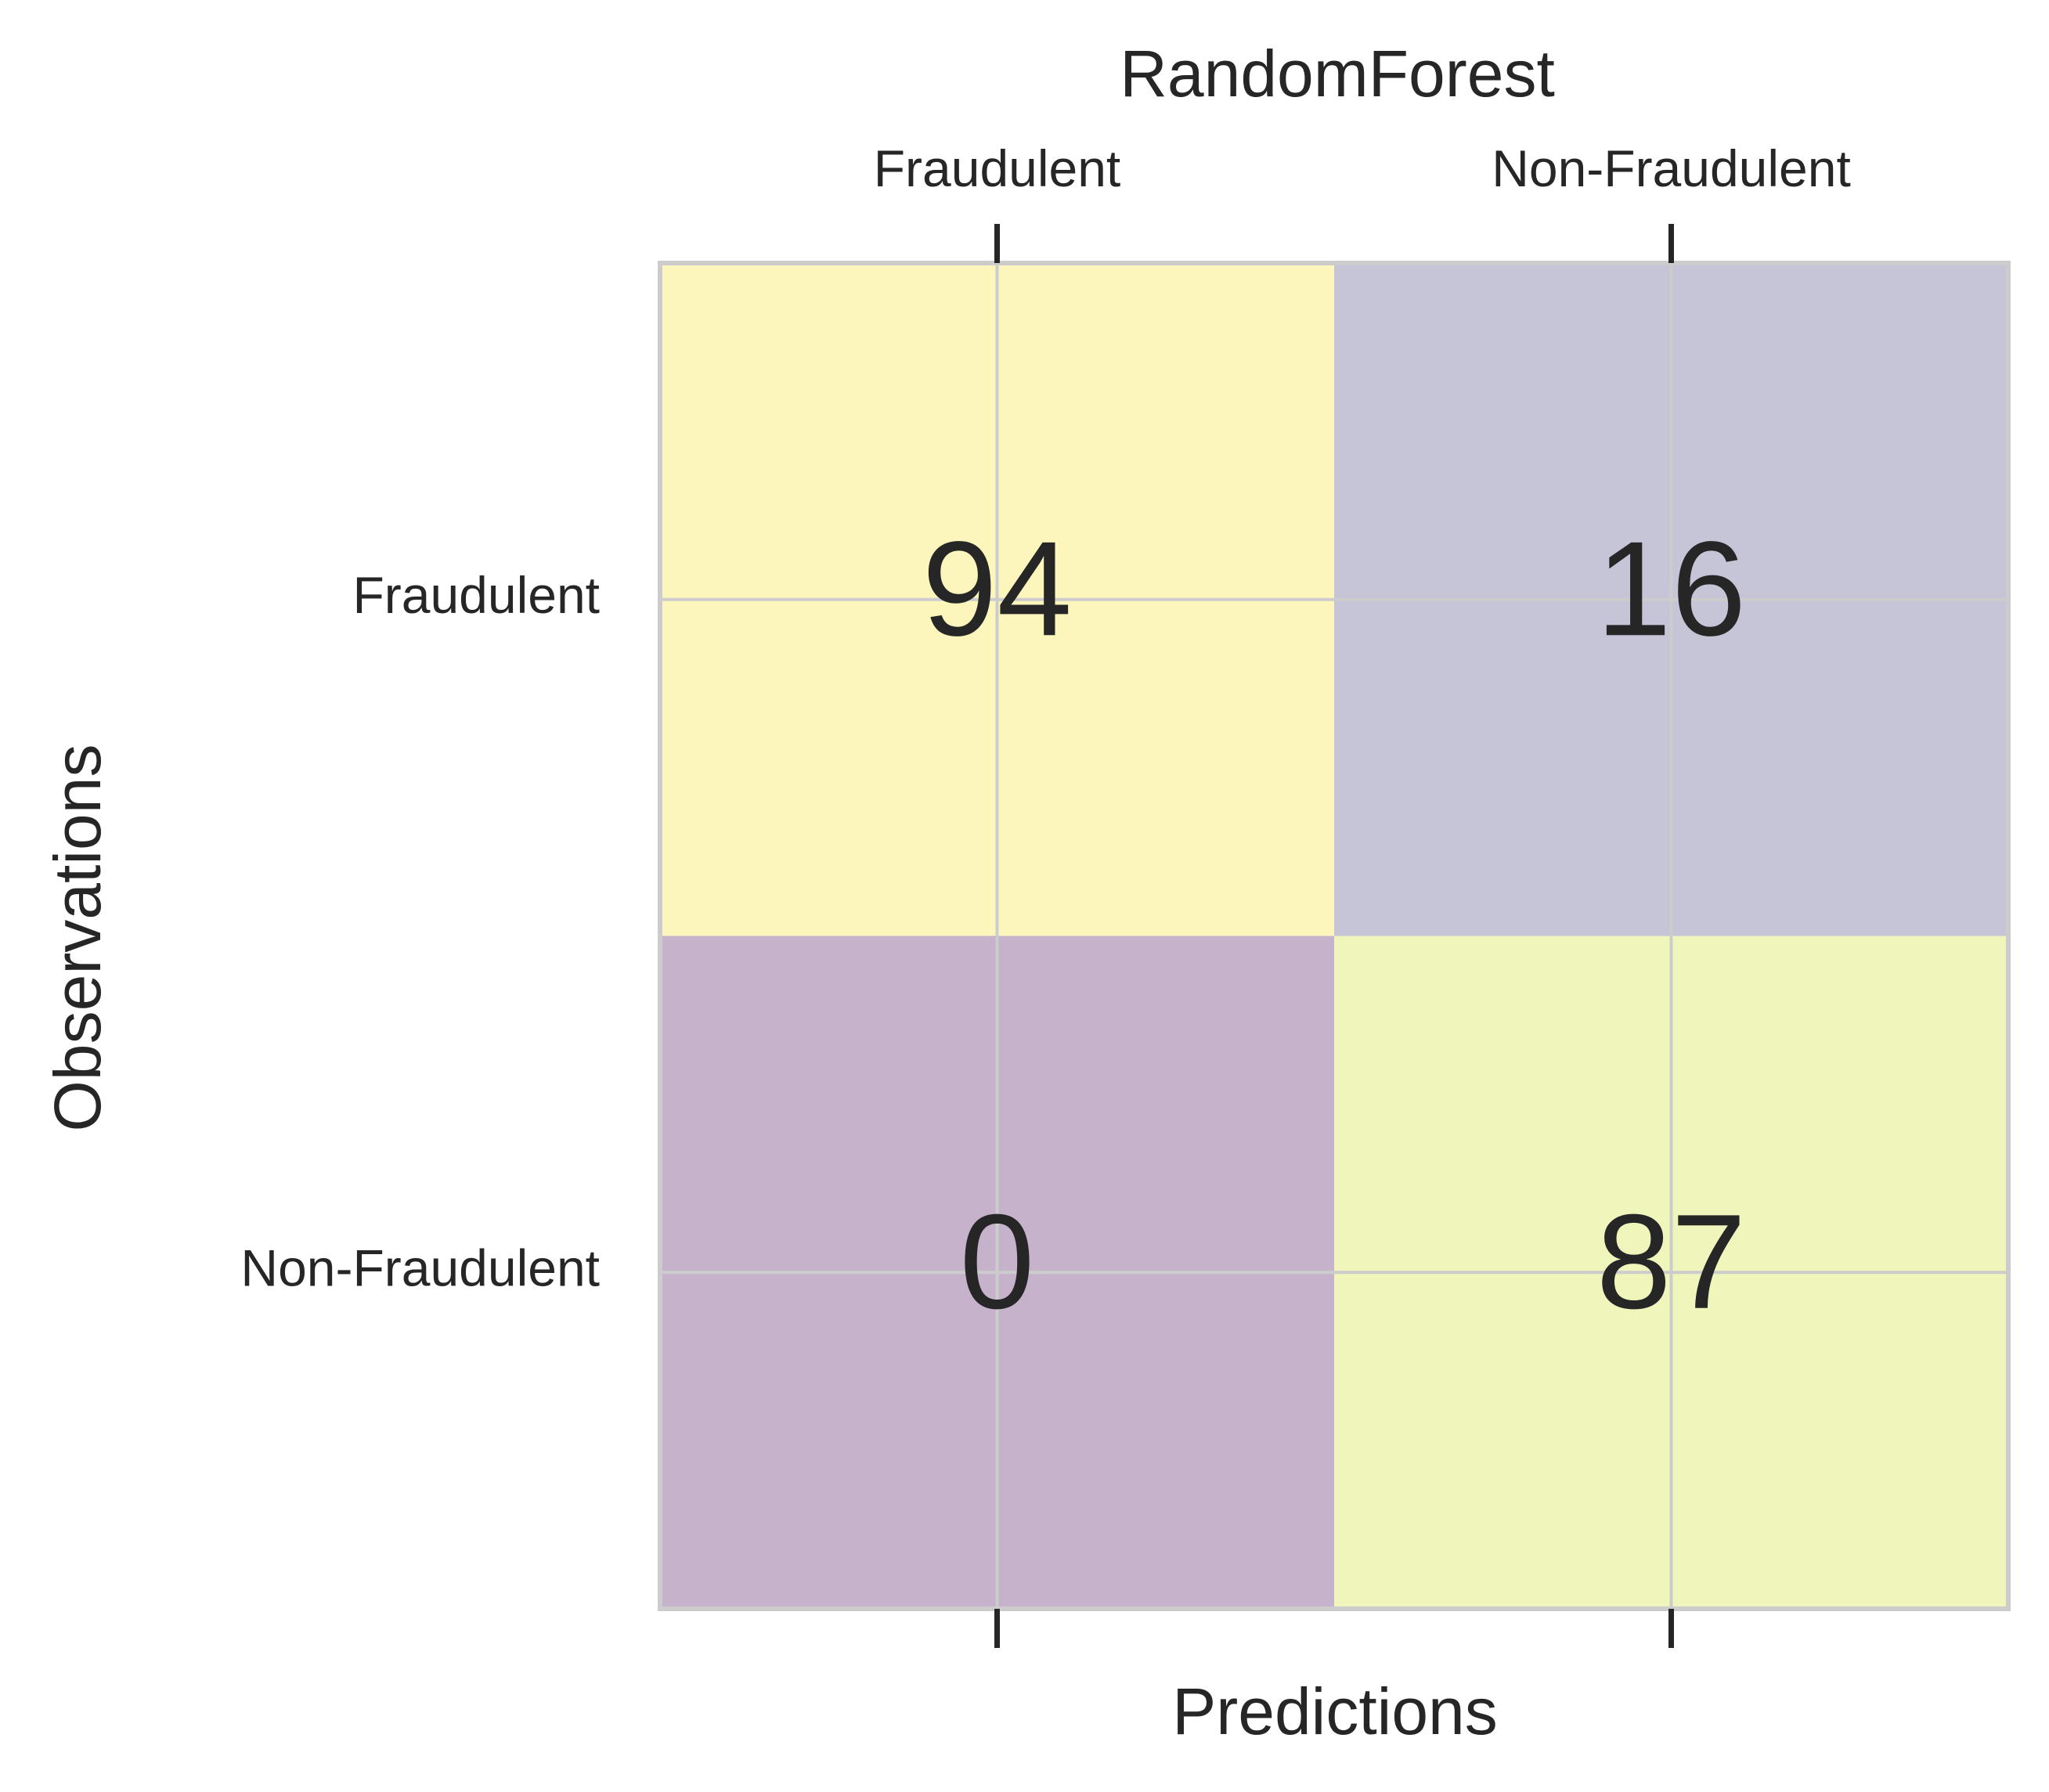  I want to click on y-tick-label: Non-Fraudulent, so click(420, 1268).